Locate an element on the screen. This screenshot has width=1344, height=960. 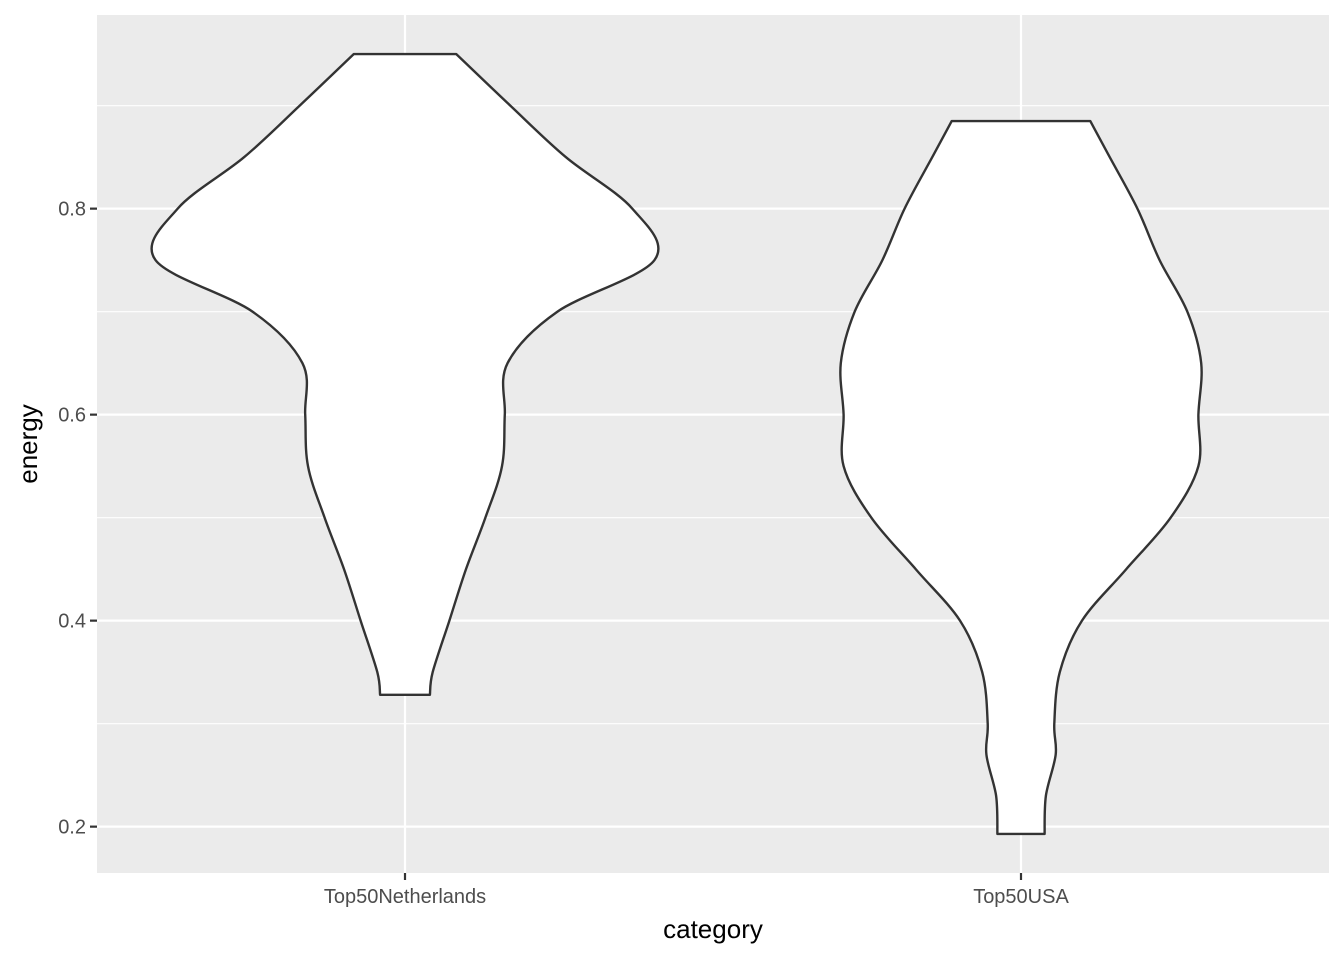
x-tick-labels: Top50Netherlands Top50USA is located at coordinates (697, 897).